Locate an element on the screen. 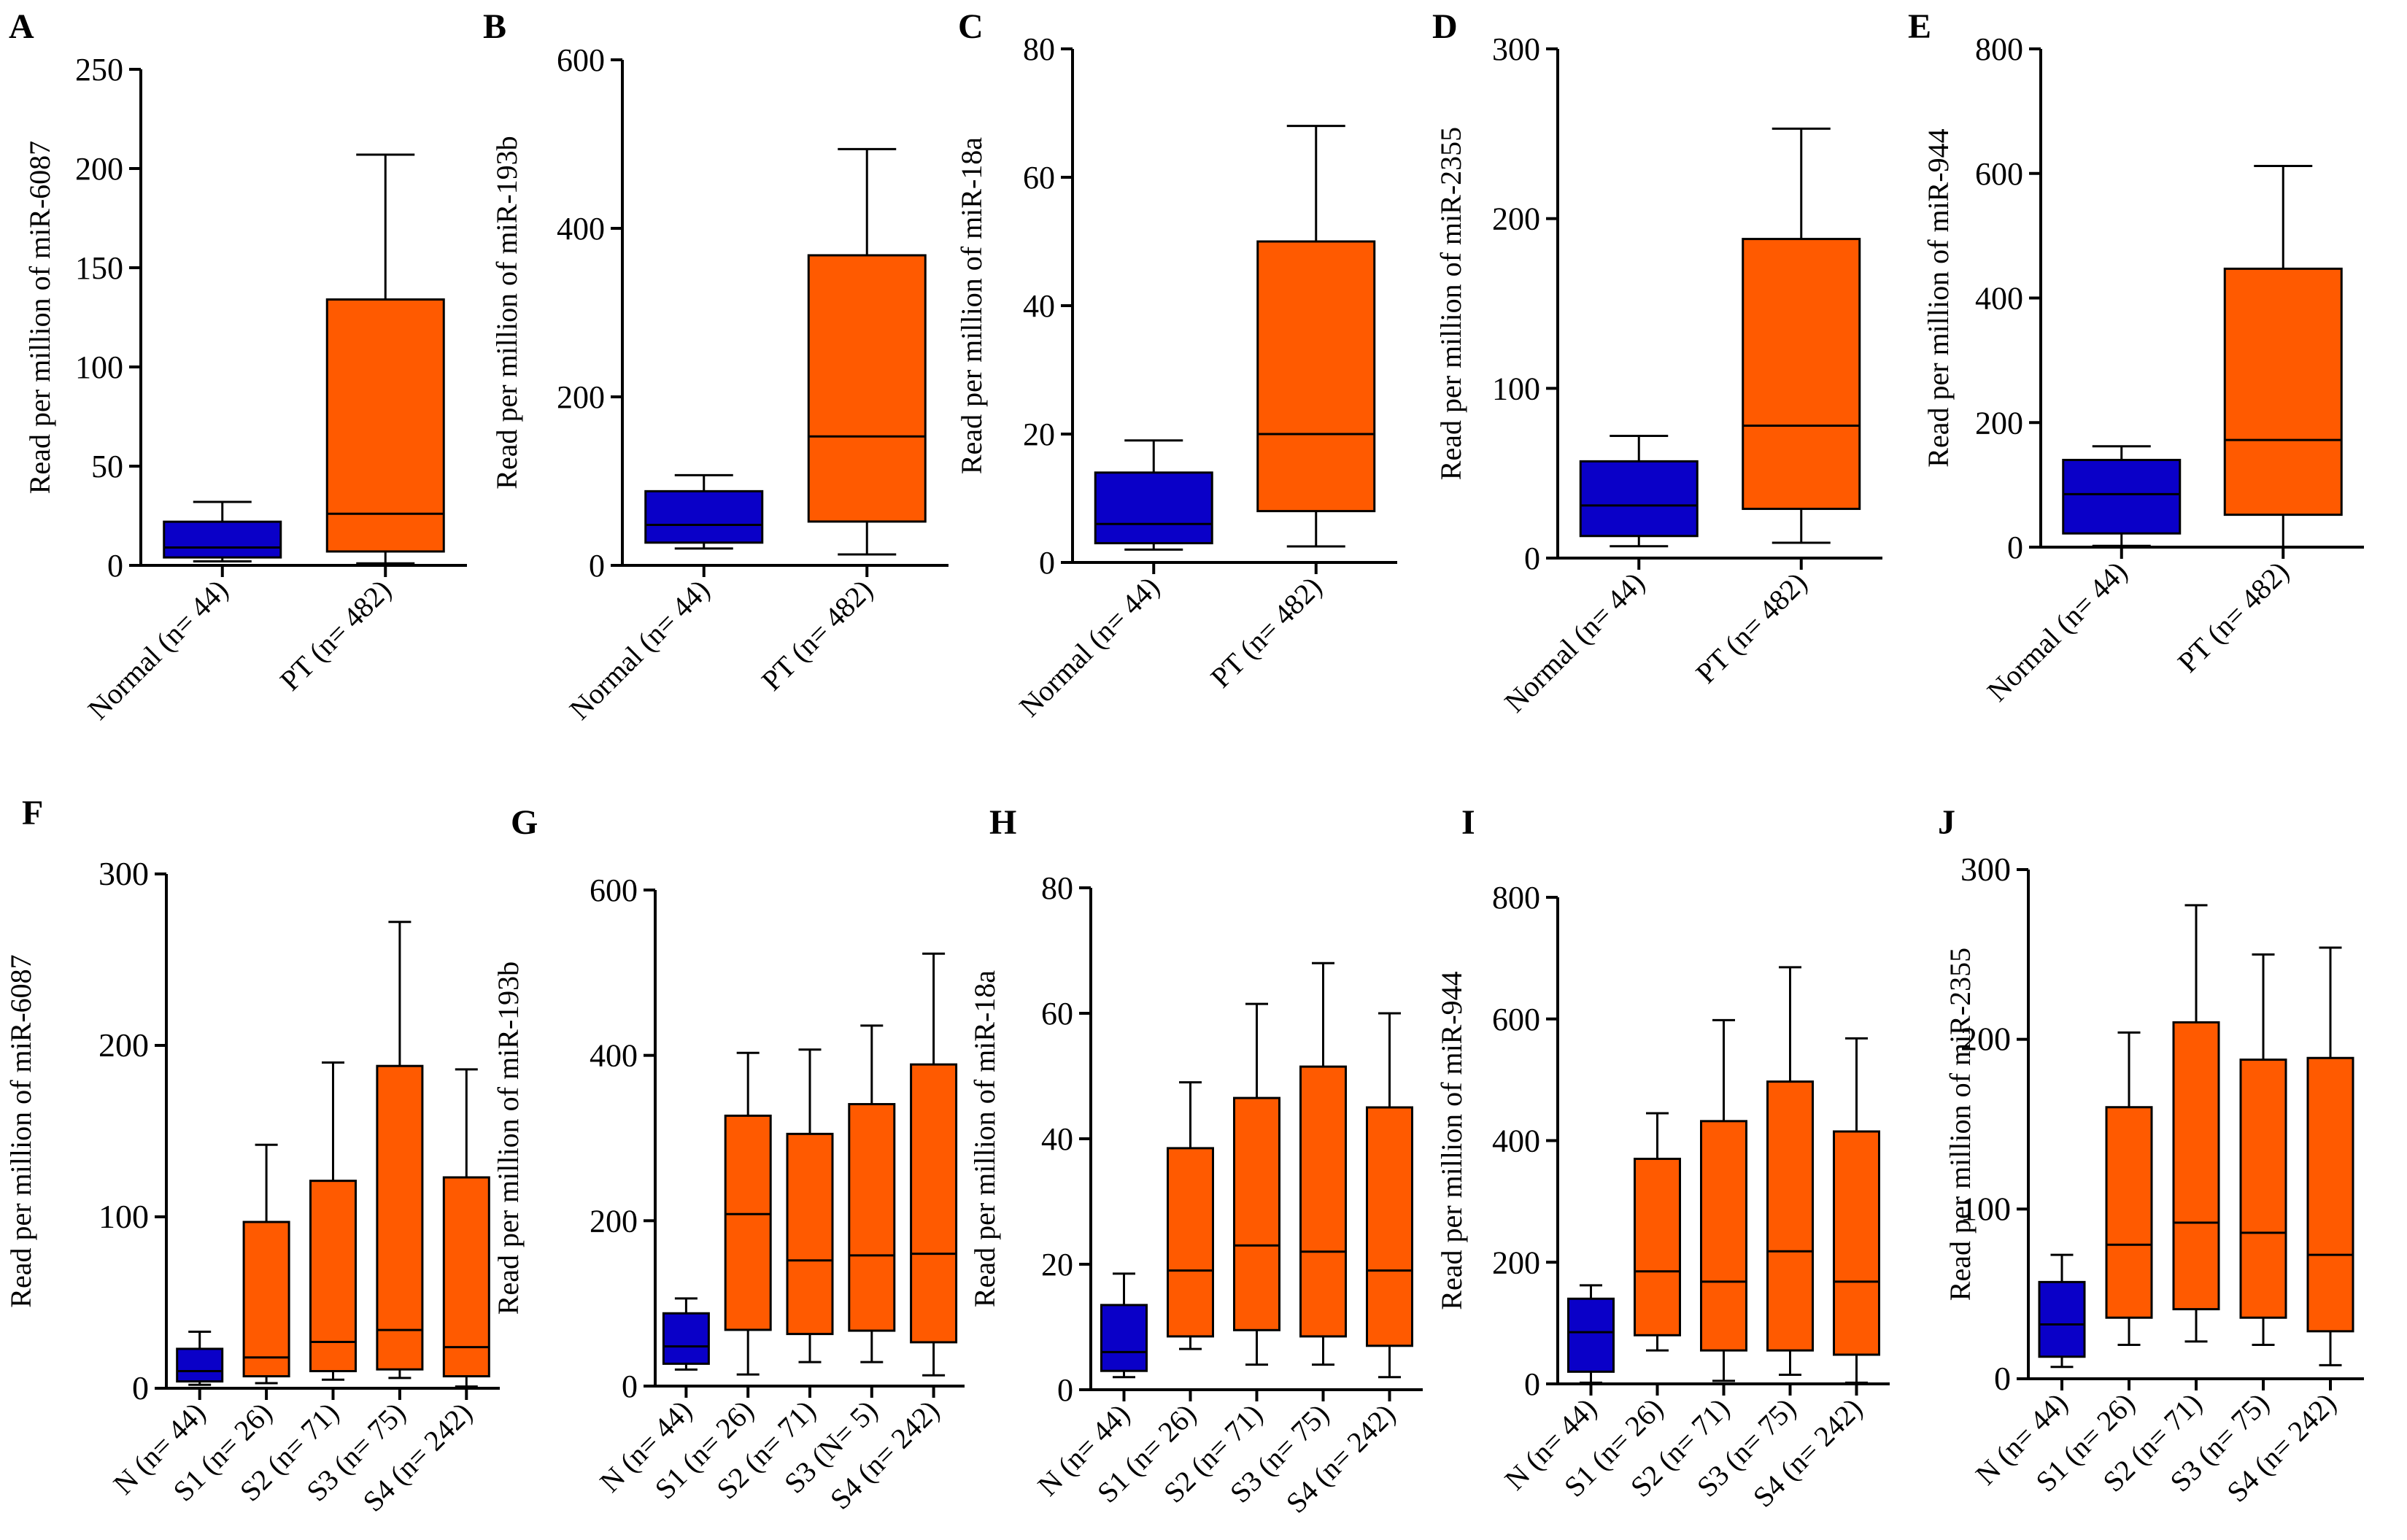  y-tick-label-e-4: 800 is located at coordinates (1999, 49).